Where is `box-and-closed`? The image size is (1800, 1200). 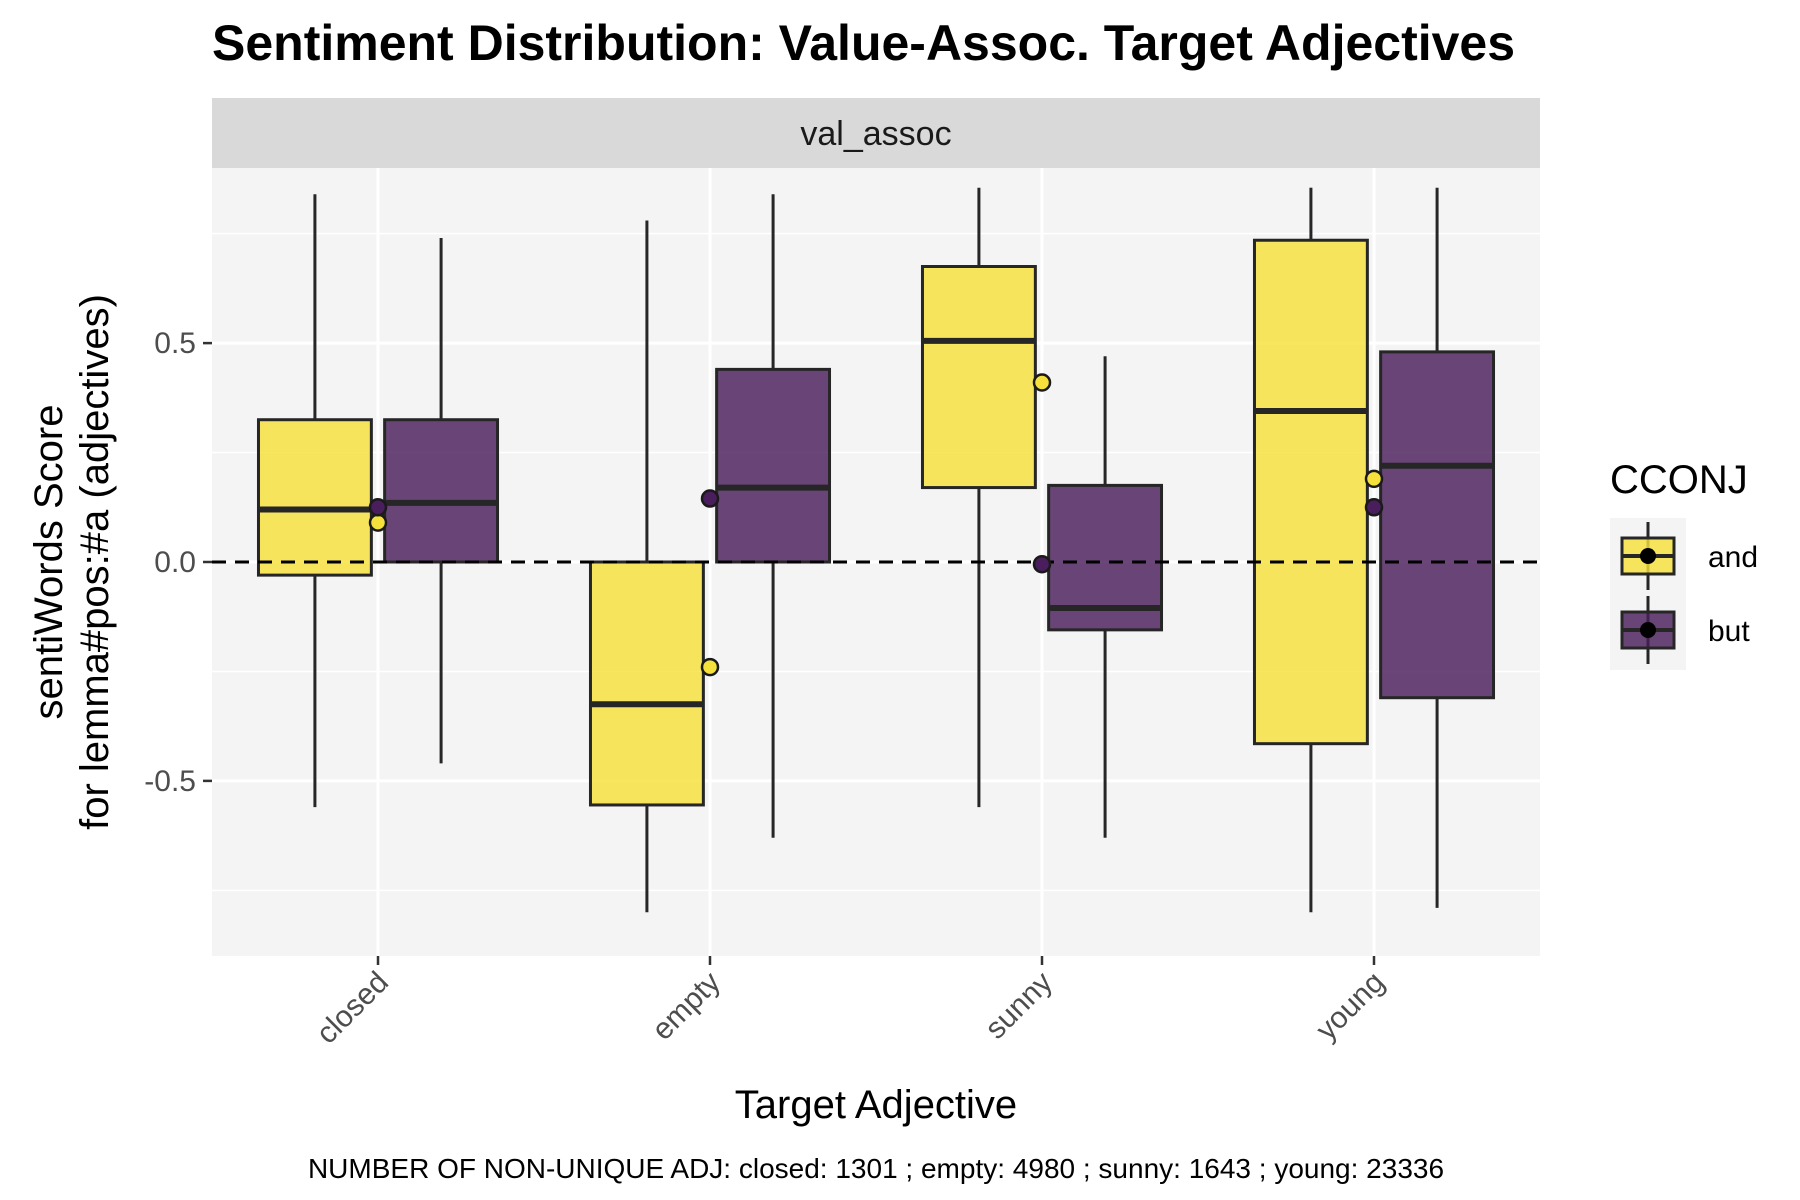
box-and-closed is located at coordinates (314, 501).